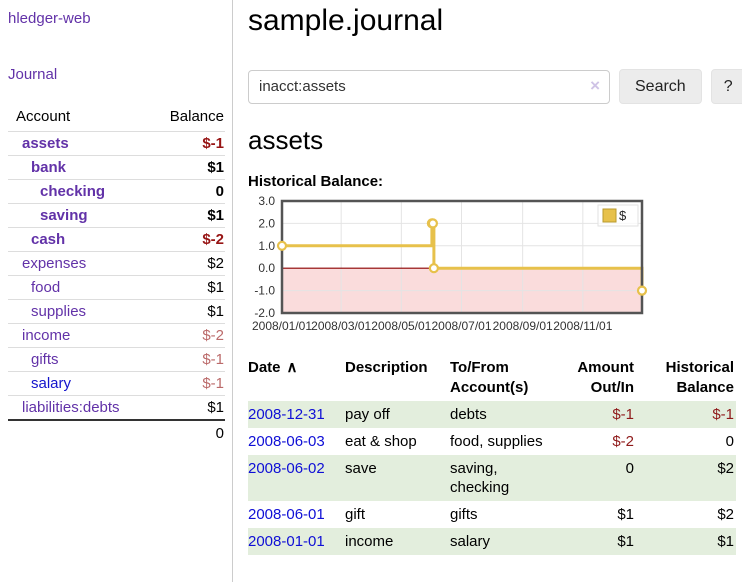 The height and width of the screenshot is (582, 742). What do you see at coordinates (346, 20) in the screenshot?
I see `page-title: sample.journal` at bounding box center [346, 20].